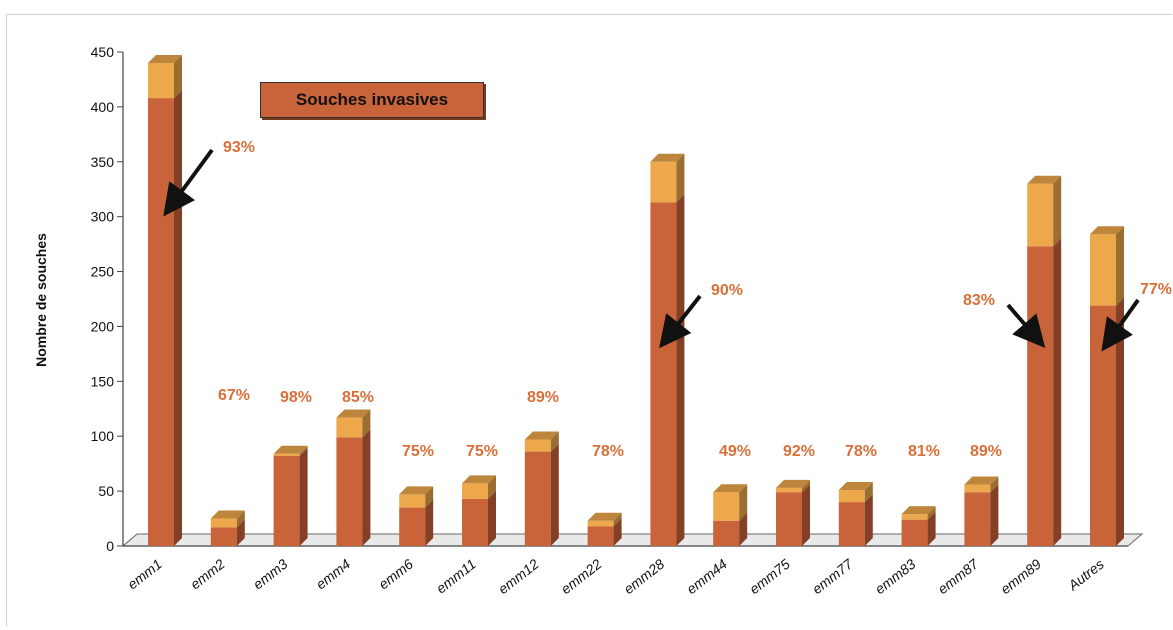 Image resolution: width=1173 pixels, height=630 pixels. Describe the element at coordinates (861, 451) in the screenshot. I see `percent-label-emm77: 78%` at that location.